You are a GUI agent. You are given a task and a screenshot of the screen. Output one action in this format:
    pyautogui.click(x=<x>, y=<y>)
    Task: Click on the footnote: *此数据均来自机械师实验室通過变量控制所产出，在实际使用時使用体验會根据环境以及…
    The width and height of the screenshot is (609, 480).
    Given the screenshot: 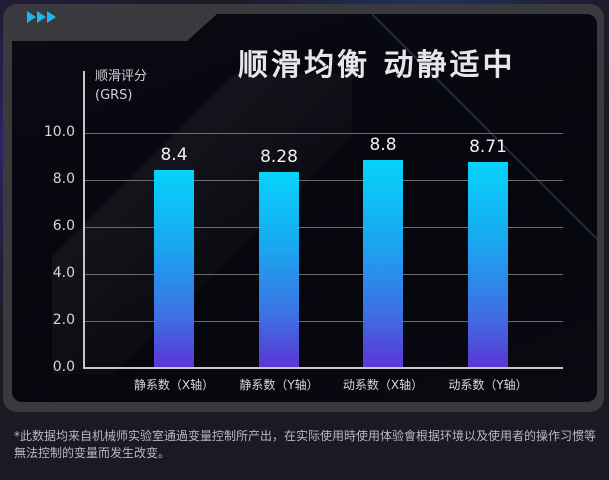 What is the action you would take?
    pyautogui.click(x=305, y=444)
    